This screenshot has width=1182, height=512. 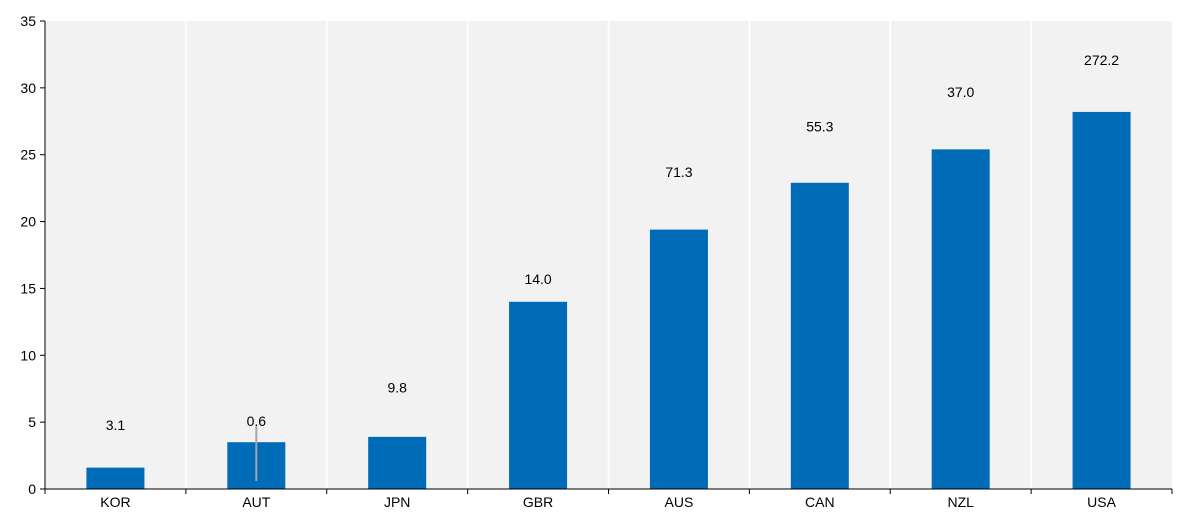 I want to click on x-tick-label-can: CAN, so click(x=820, y=502).